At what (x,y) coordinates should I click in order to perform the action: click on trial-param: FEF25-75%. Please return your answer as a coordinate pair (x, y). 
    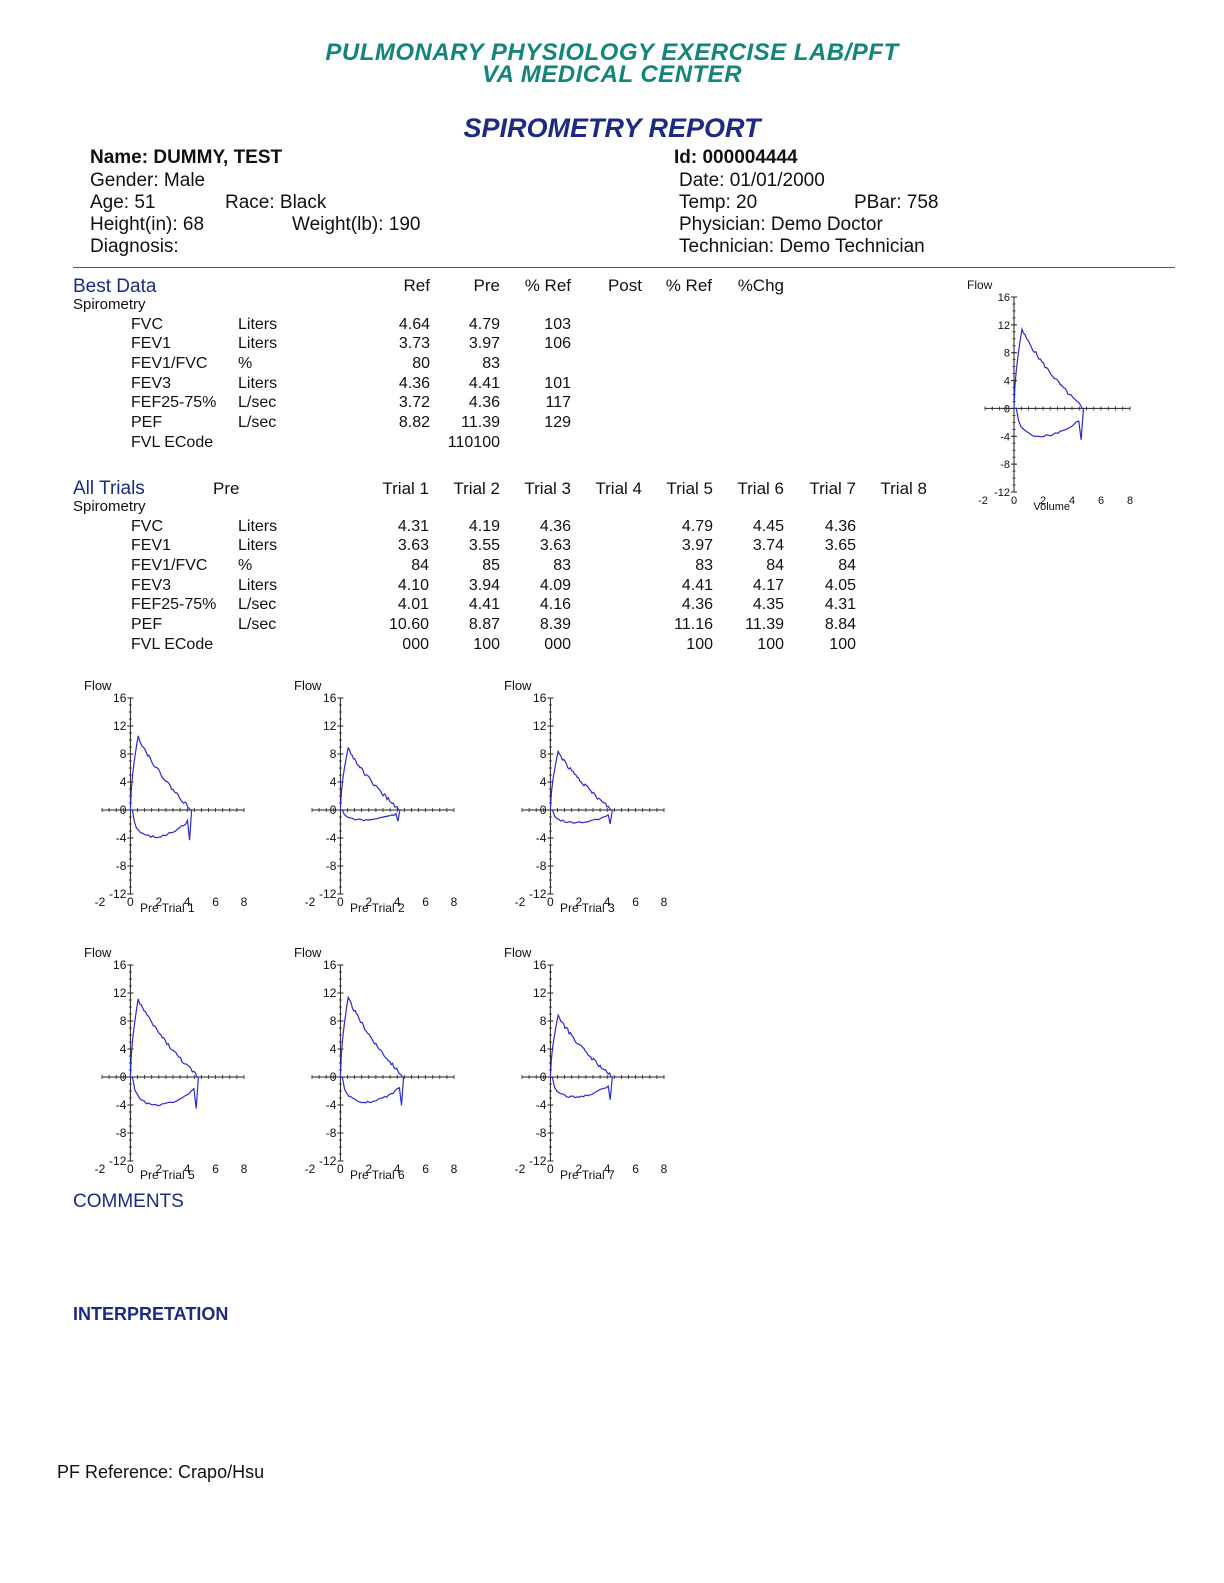
    Looking at the image, I should click on (174, 604).